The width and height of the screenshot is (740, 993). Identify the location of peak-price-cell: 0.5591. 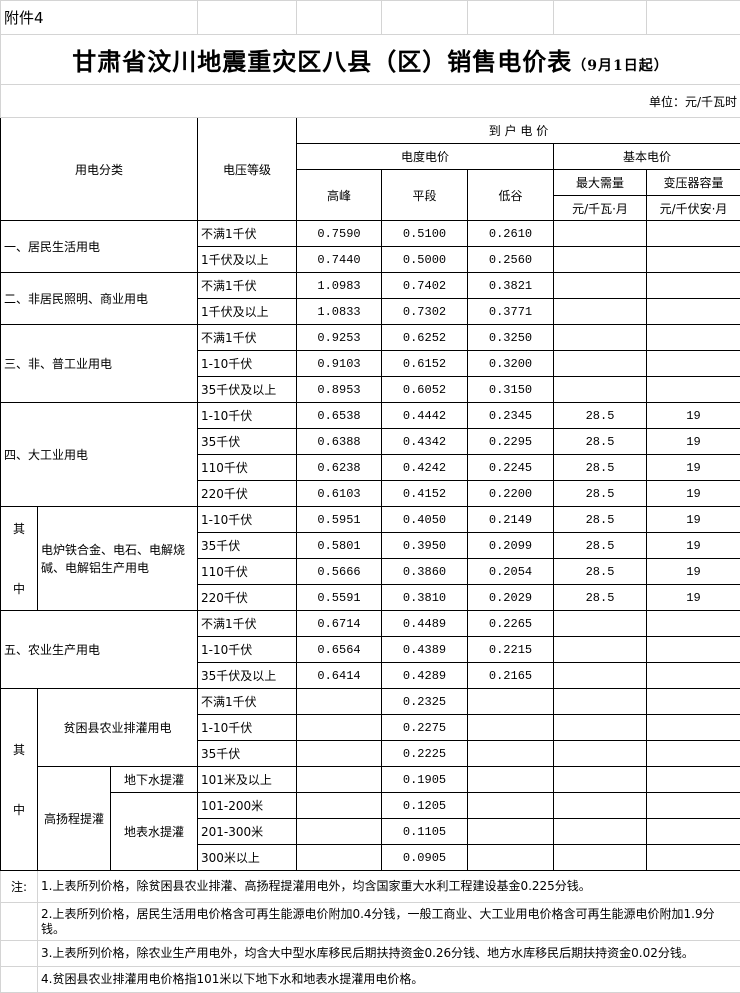
(339, 598).